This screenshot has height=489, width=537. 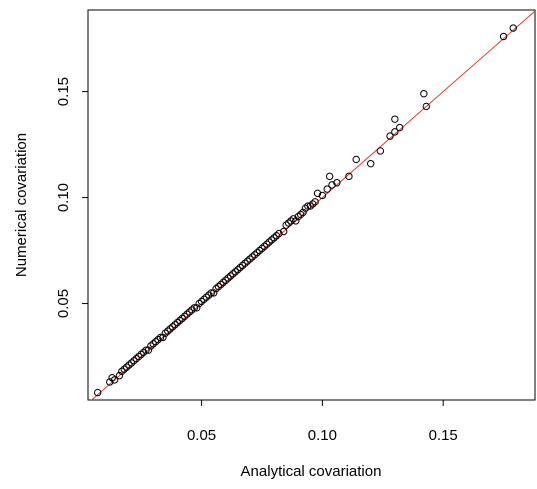 I want to click on x-axis: 0.05 0.10 0.15, so click(x=322, y=422).